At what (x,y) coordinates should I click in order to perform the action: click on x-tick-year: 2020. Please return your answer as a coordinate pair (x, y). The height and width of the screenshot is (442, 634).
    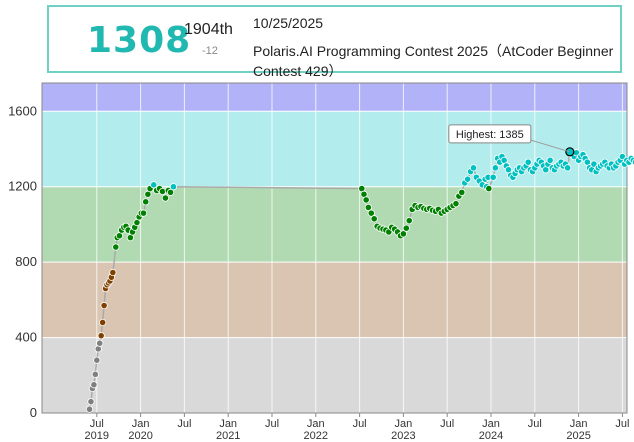
    Looking at the image, I should click on (140, 436).